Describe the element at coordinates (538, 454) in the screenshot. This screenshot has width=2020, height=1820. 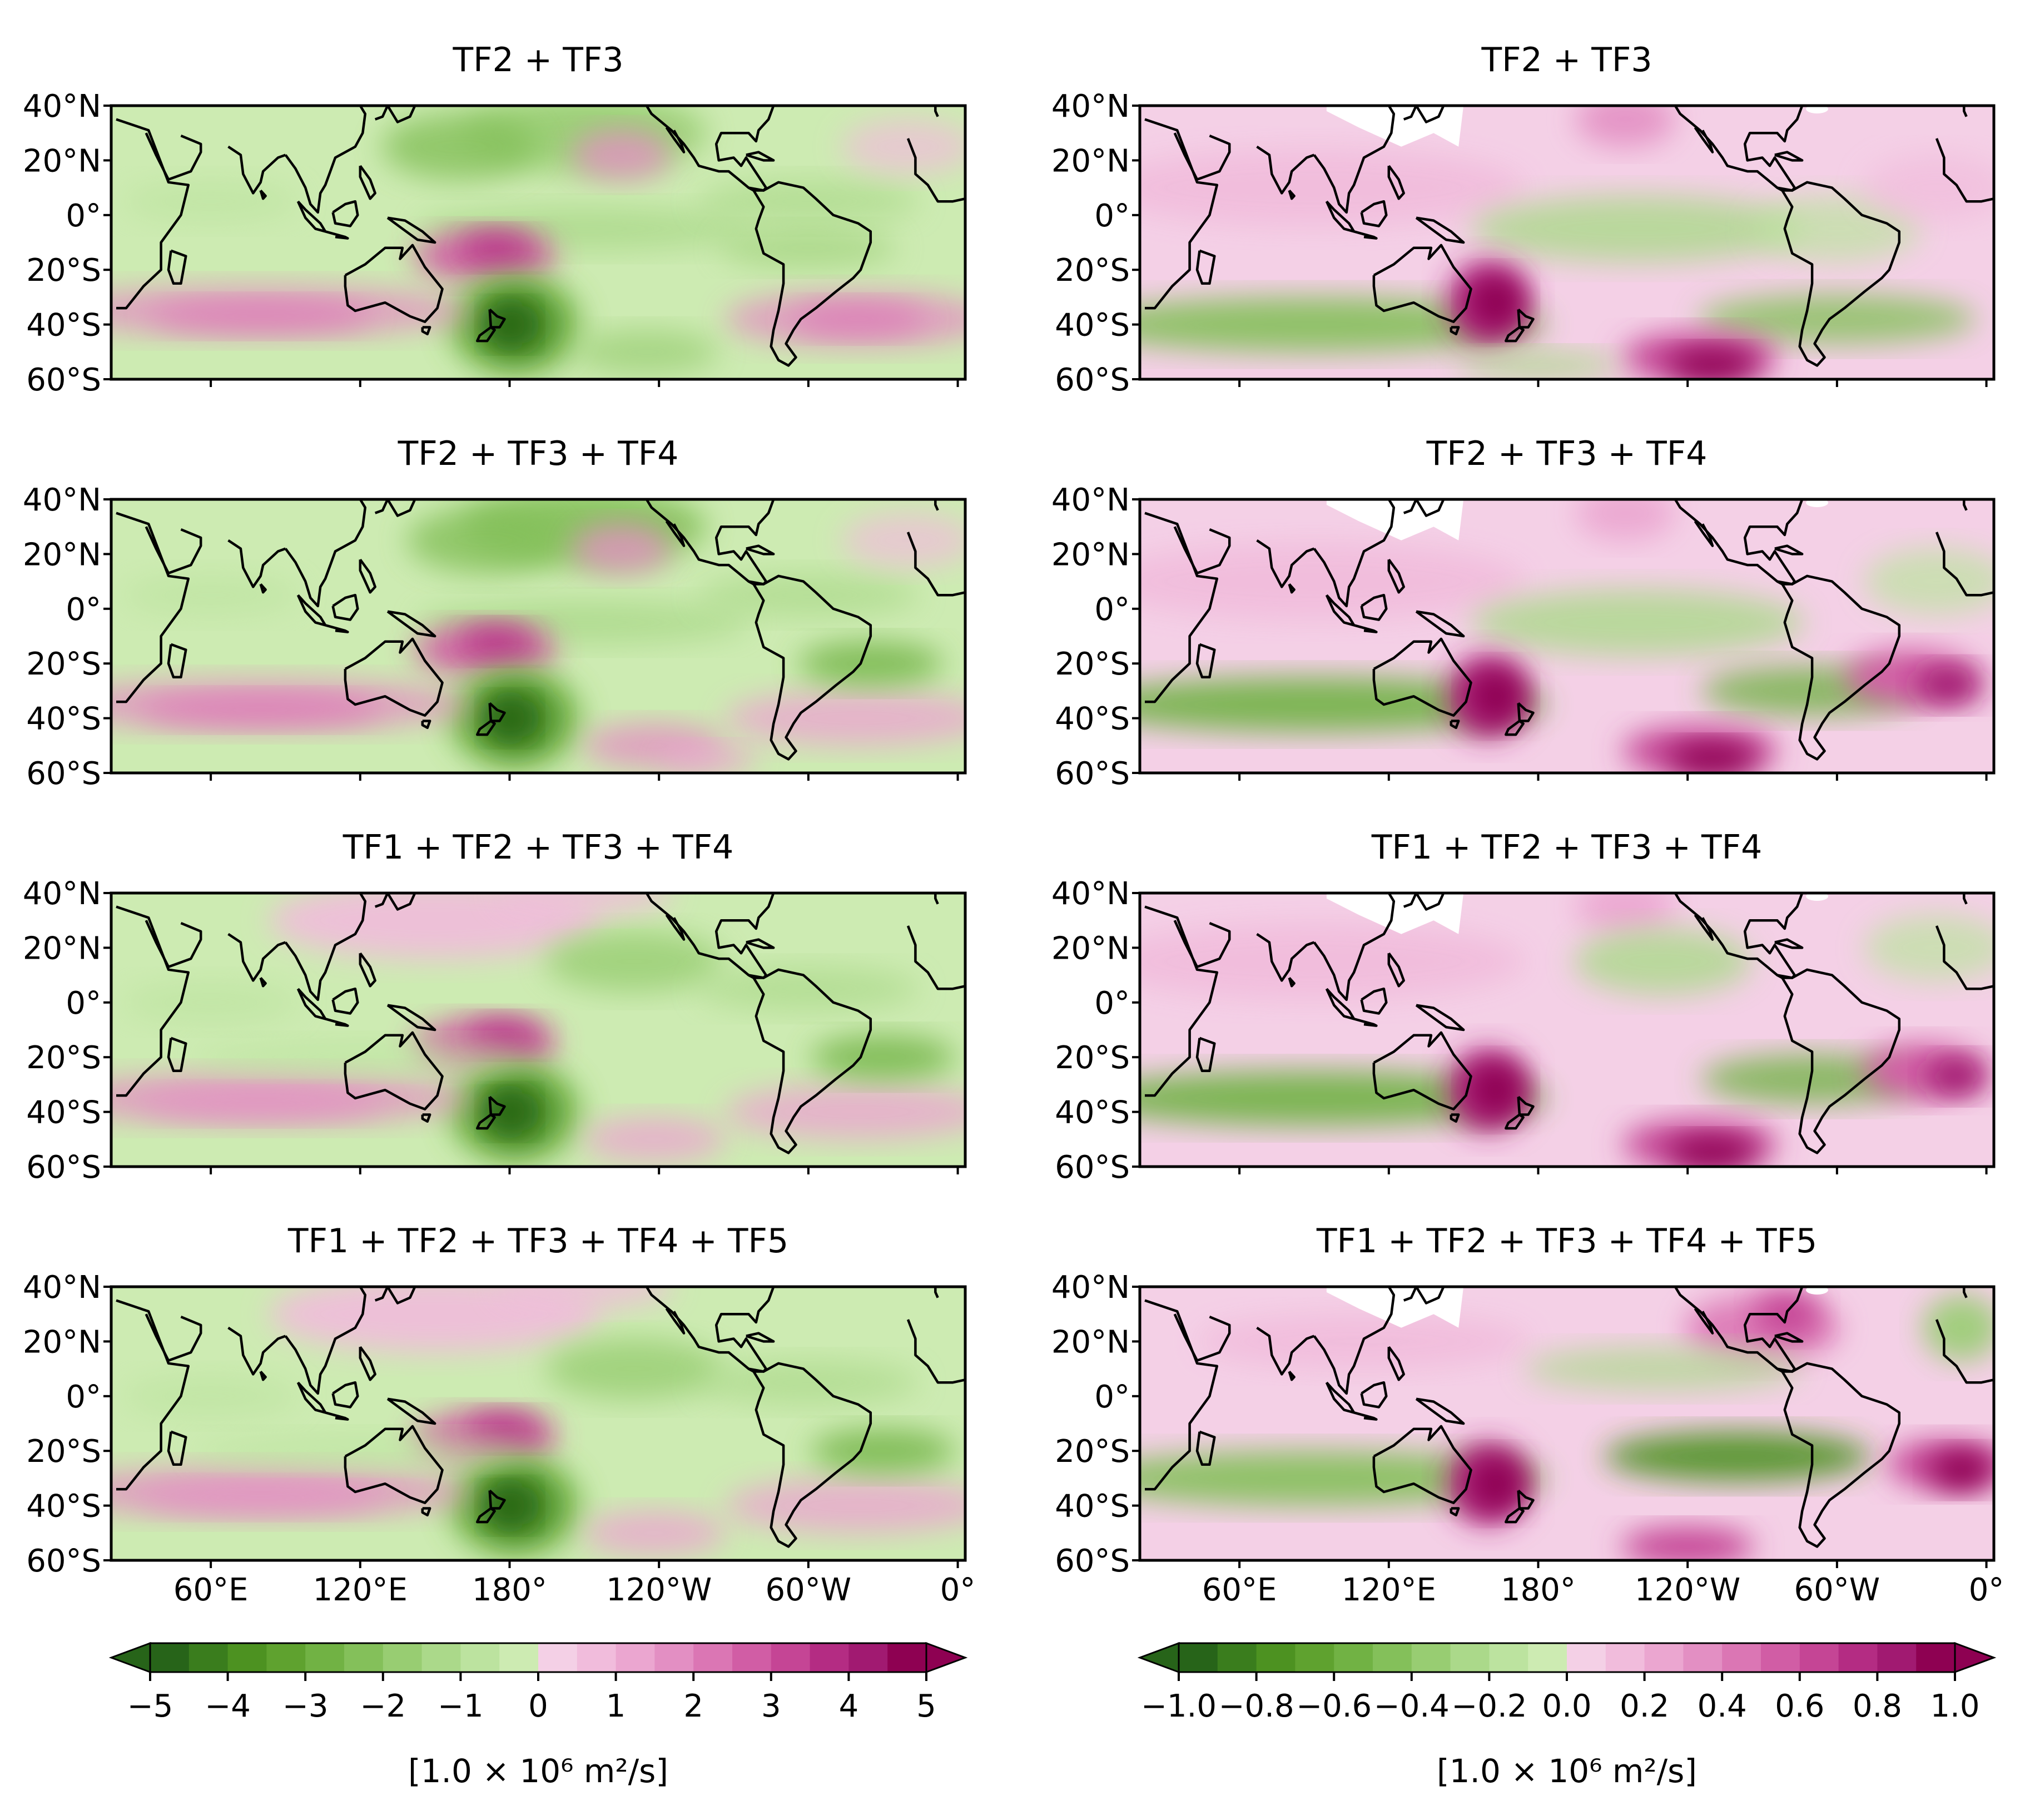
I see `panel-title: TF2 + TF3 + TF4` at that location.